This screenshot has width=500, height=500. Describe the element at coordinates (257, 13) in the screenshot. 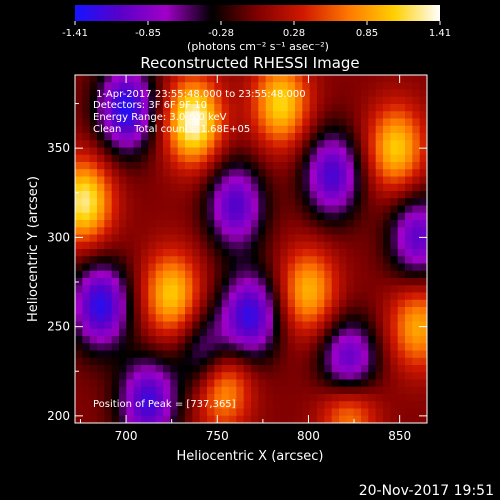

I see `colorbar` at that location.